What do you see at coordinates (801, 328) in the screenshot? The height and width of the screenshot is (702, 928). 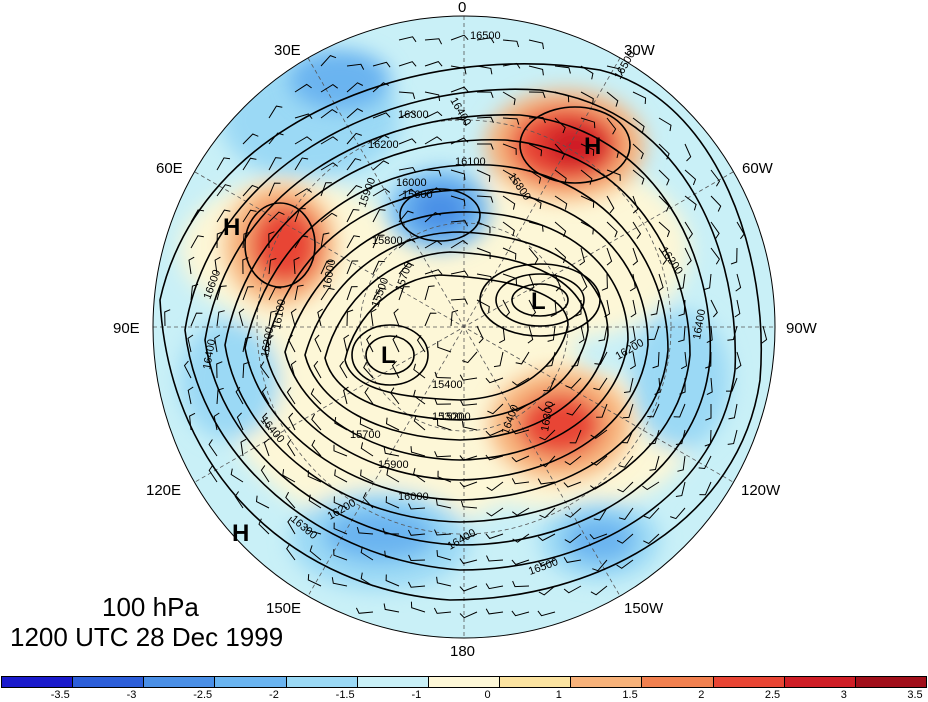 I see `meridian-label-90w: 90W` at bounding box center [801, 328].